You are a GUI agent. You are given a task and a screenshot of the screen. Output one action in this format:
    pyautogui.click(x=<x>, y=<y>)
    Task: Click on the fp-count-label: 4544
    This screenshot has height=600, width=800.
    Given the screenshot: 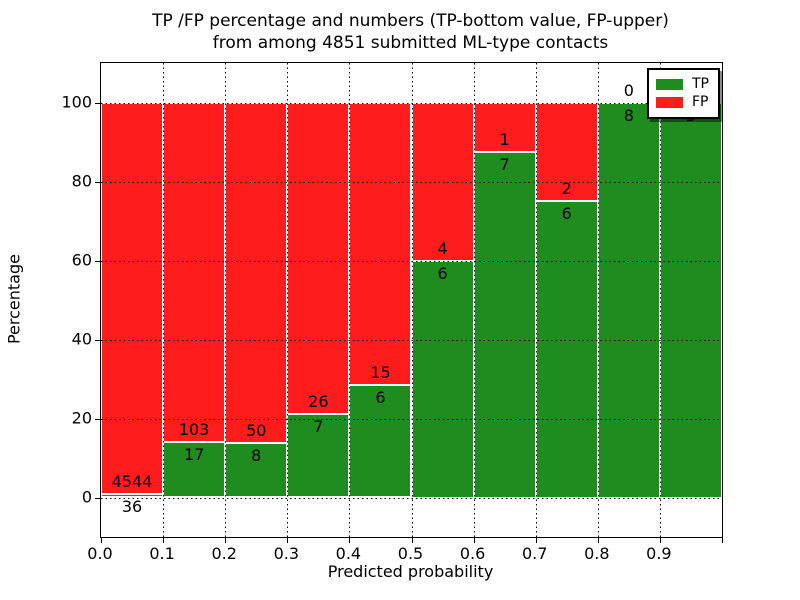 What is the action you would take?
    pyautogui.click(x=132, y=482)
    